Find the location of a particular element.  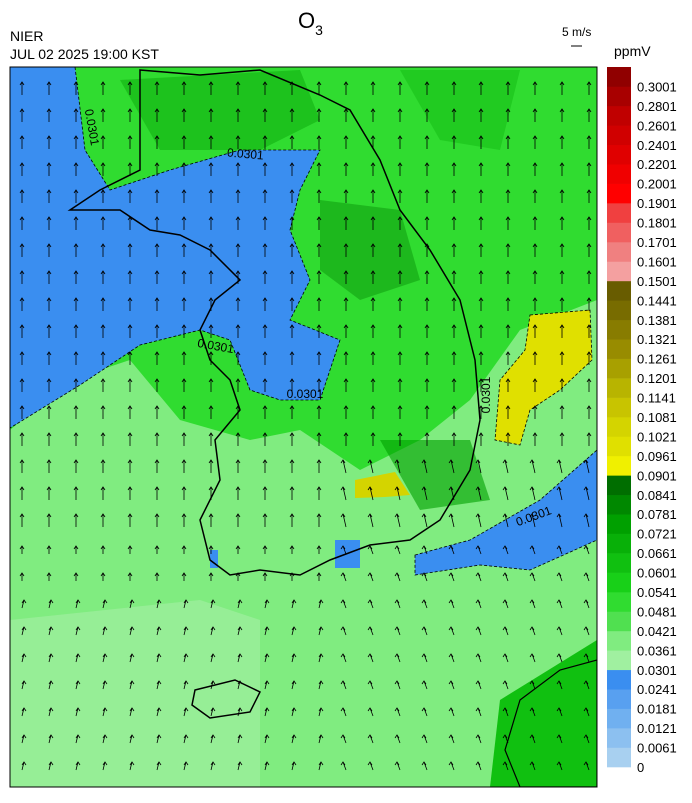

contour-label: 0.0301 is located at coordinates (305, 394).